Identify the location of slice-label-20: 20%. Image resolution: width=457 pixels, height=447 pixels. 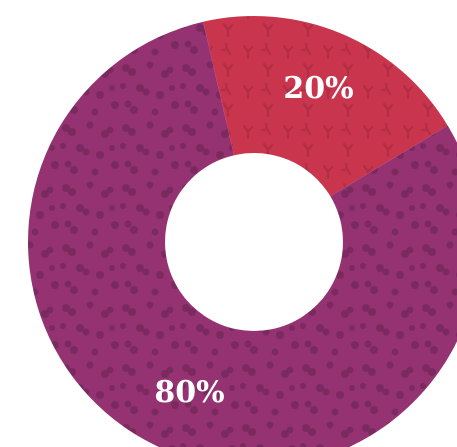
(318, 88).